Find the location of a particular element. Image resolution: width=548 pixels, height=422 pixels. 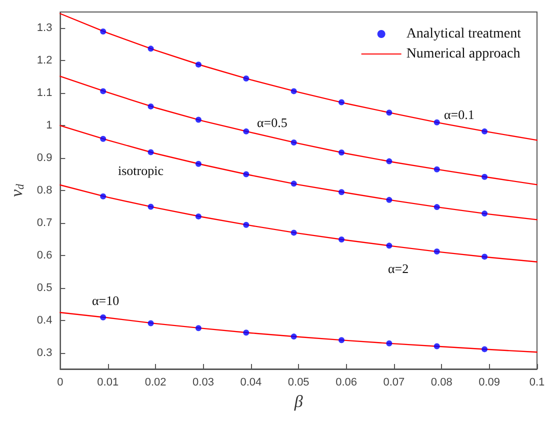

legend-label: Numerical approach is located at coordinates (463, 54).